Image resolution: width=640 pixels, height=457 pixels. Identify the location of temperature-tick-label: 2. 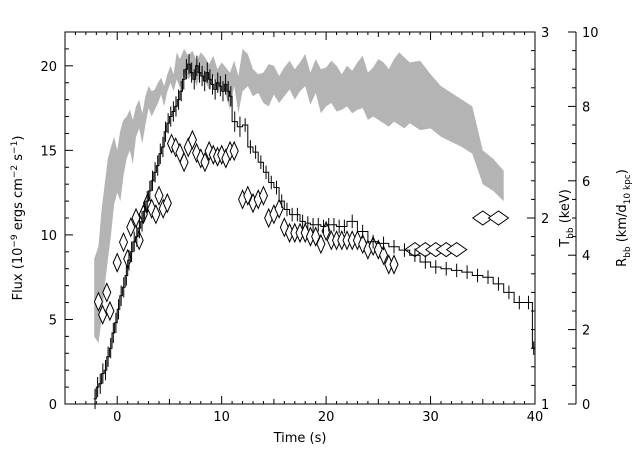
(545, 219).